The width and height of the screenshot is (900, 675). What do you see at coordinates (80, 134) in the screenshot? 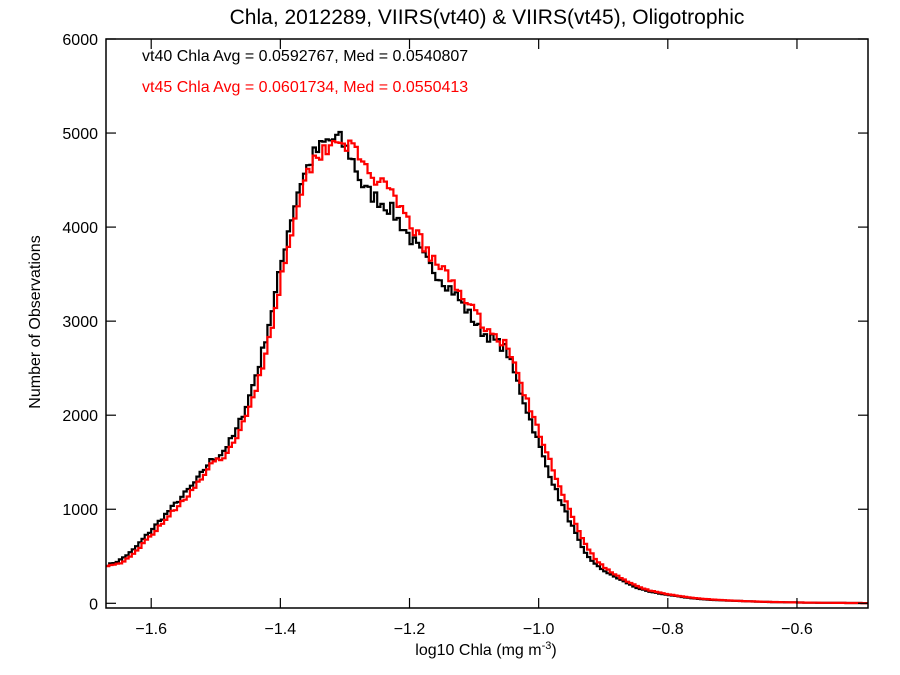
I see `y-tick-label: 5000` at bounding box center [80, 134].